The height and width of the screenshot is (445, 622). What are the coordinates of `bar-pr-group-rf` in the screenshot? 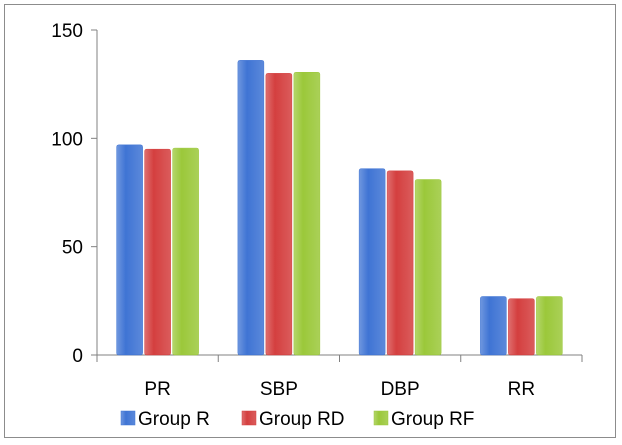 It's located at (185, 251).